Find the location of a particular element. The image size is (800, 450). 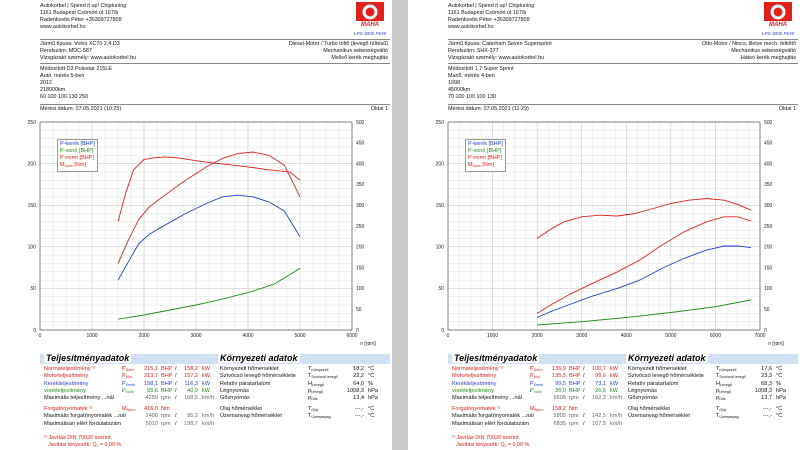

value-2: 157,2 is located at coordinates (191, 376).